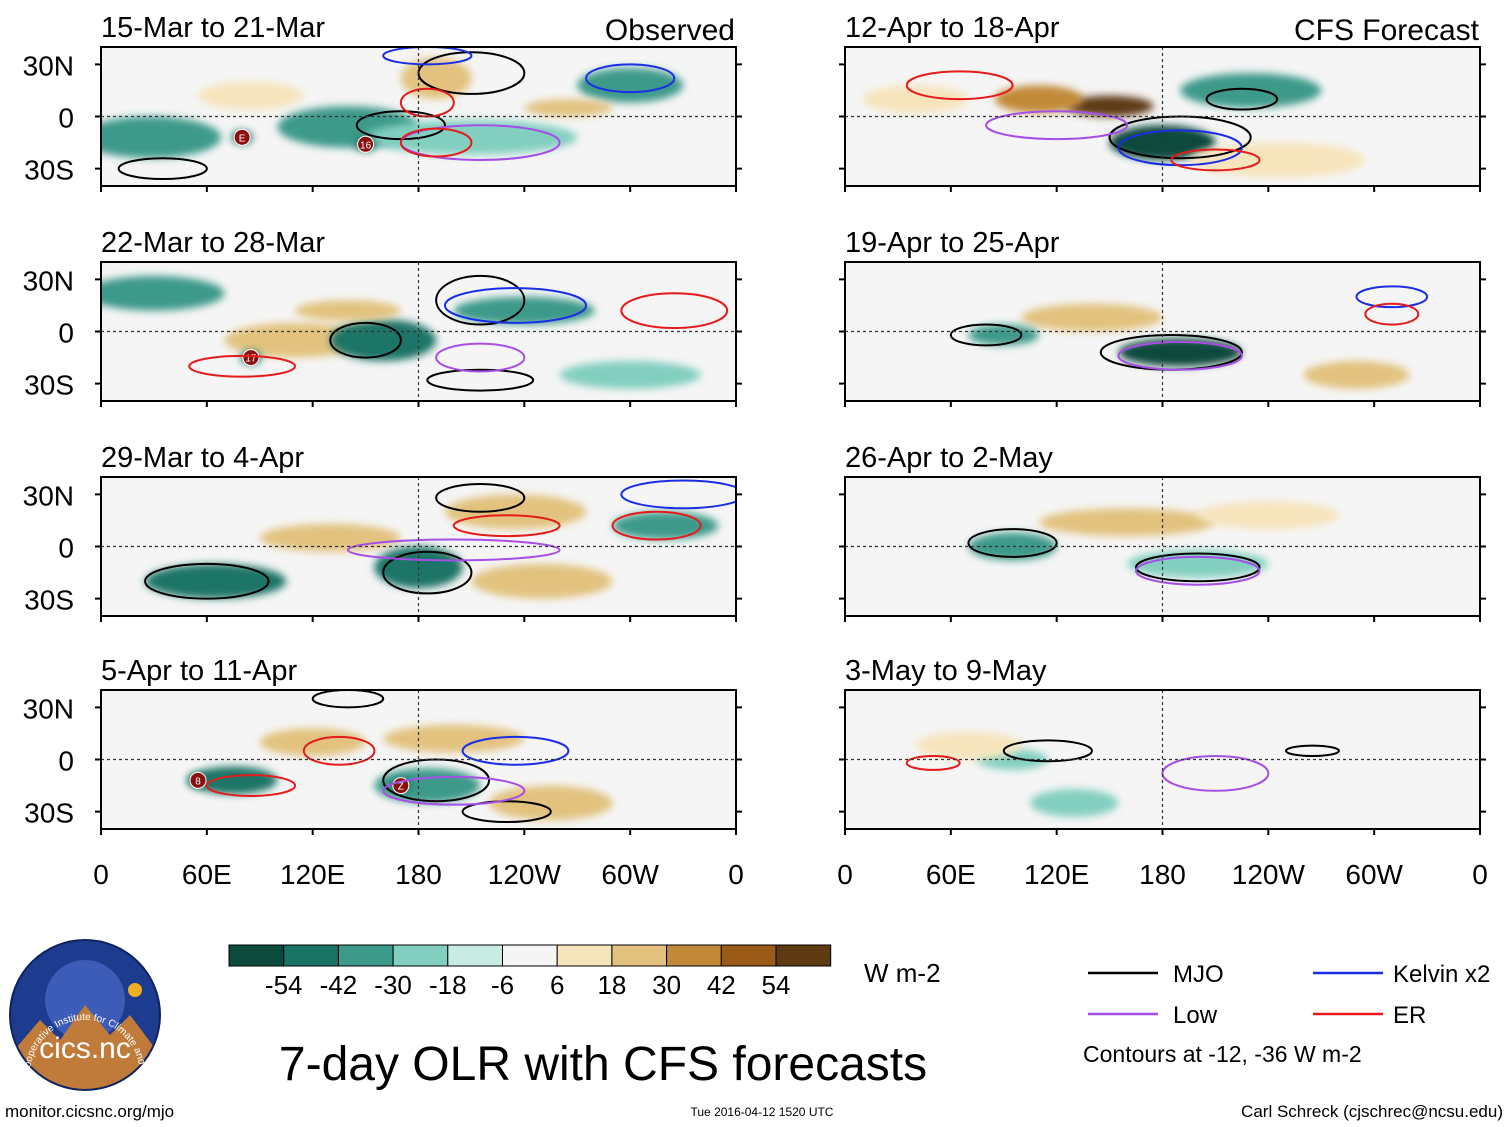 This screenshot has height=1127, width=1510. Describe the element at coordinates (401, 787) in the screenshot. I see `storm-marker-label: Z` at that location.